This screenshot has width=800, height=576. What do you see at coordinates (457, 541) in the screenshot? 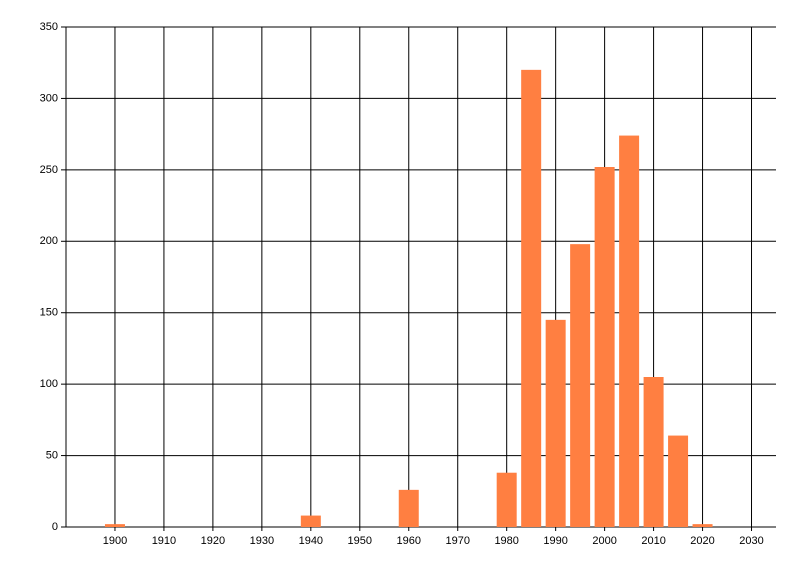
I see `x-tick-label: 1970` at bounding box center [457, 541].